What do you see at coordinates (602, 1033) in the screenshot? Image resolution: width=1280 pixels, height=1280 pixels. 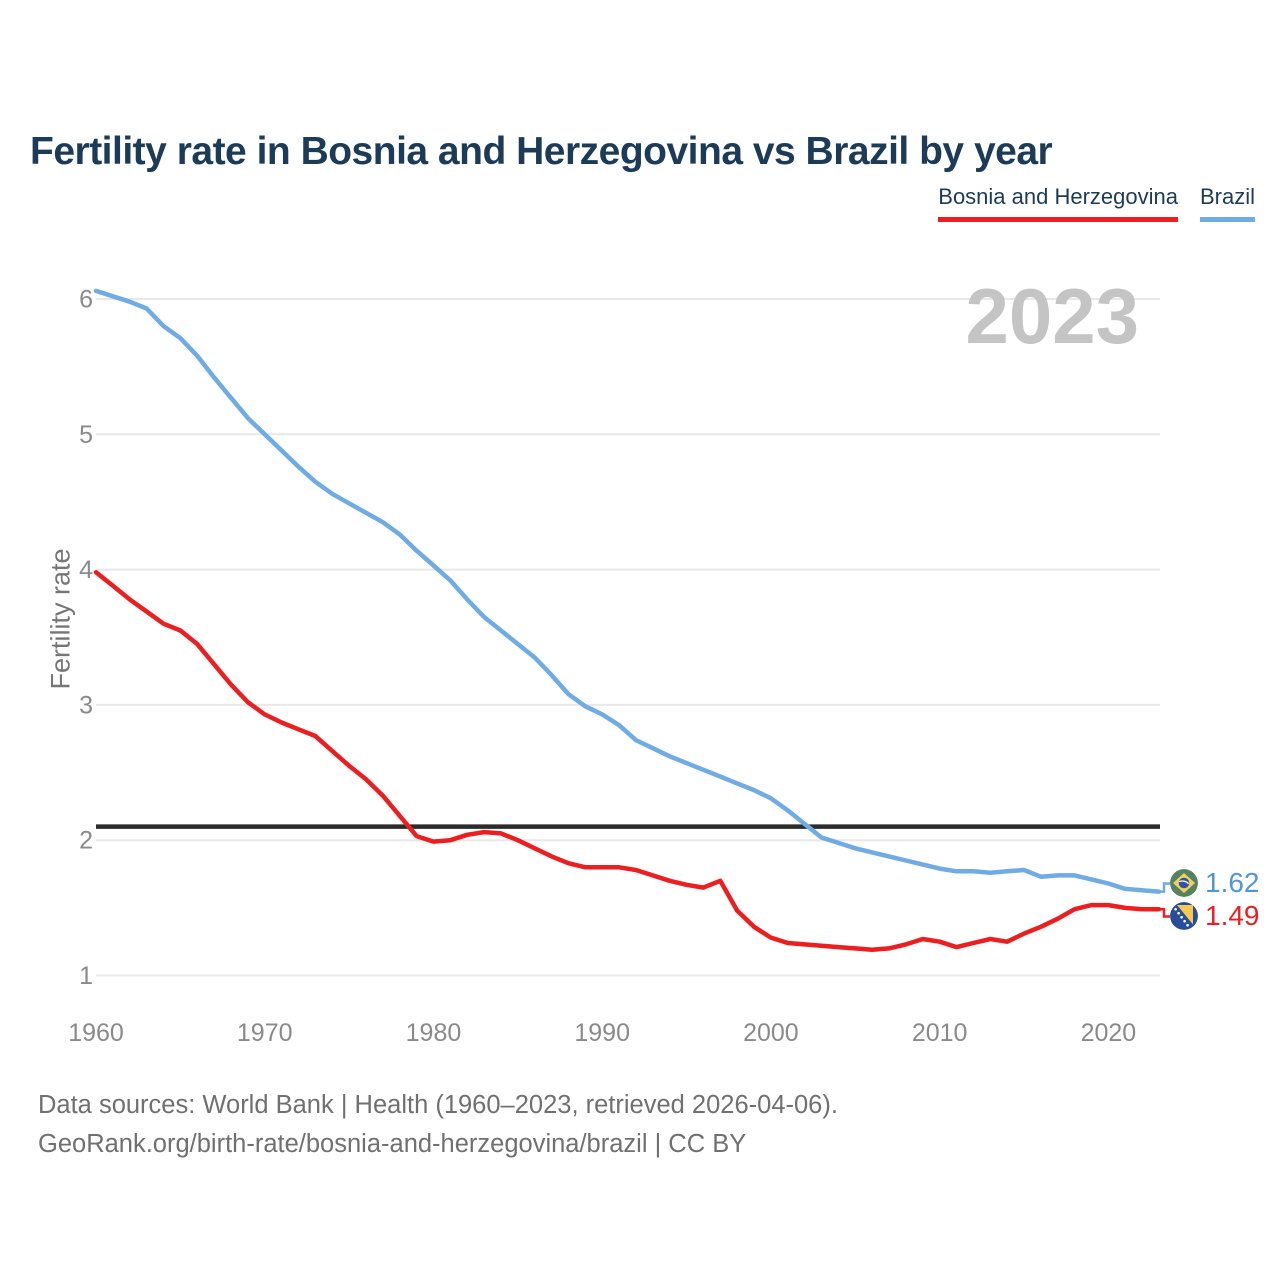 I see `x-tick-1990: 1990` at bounding box center [602, 1033].